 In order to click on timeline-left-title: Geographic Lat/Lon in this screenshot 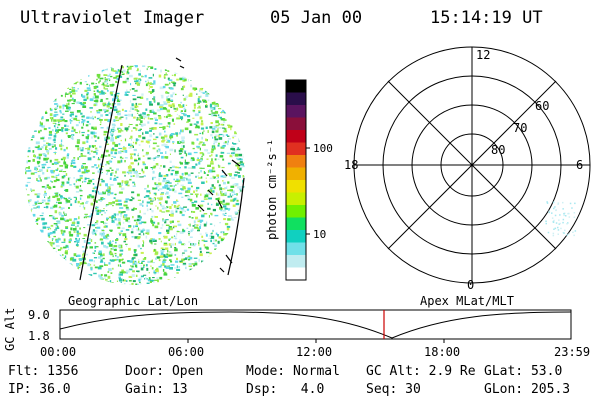, I will do `click(133, 301)`.